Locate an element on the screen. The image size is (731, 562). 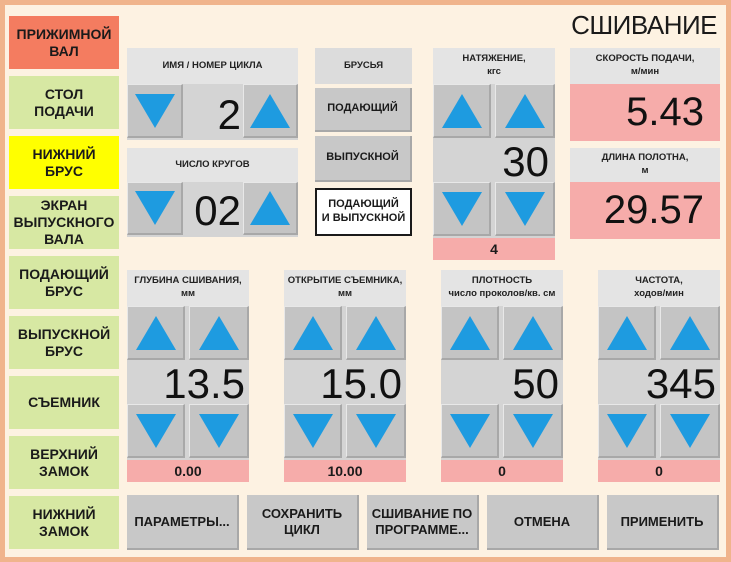
sidebar-item-8: ВЕРХНИЙ ЗАМОК is located at coordinates (64, 462).